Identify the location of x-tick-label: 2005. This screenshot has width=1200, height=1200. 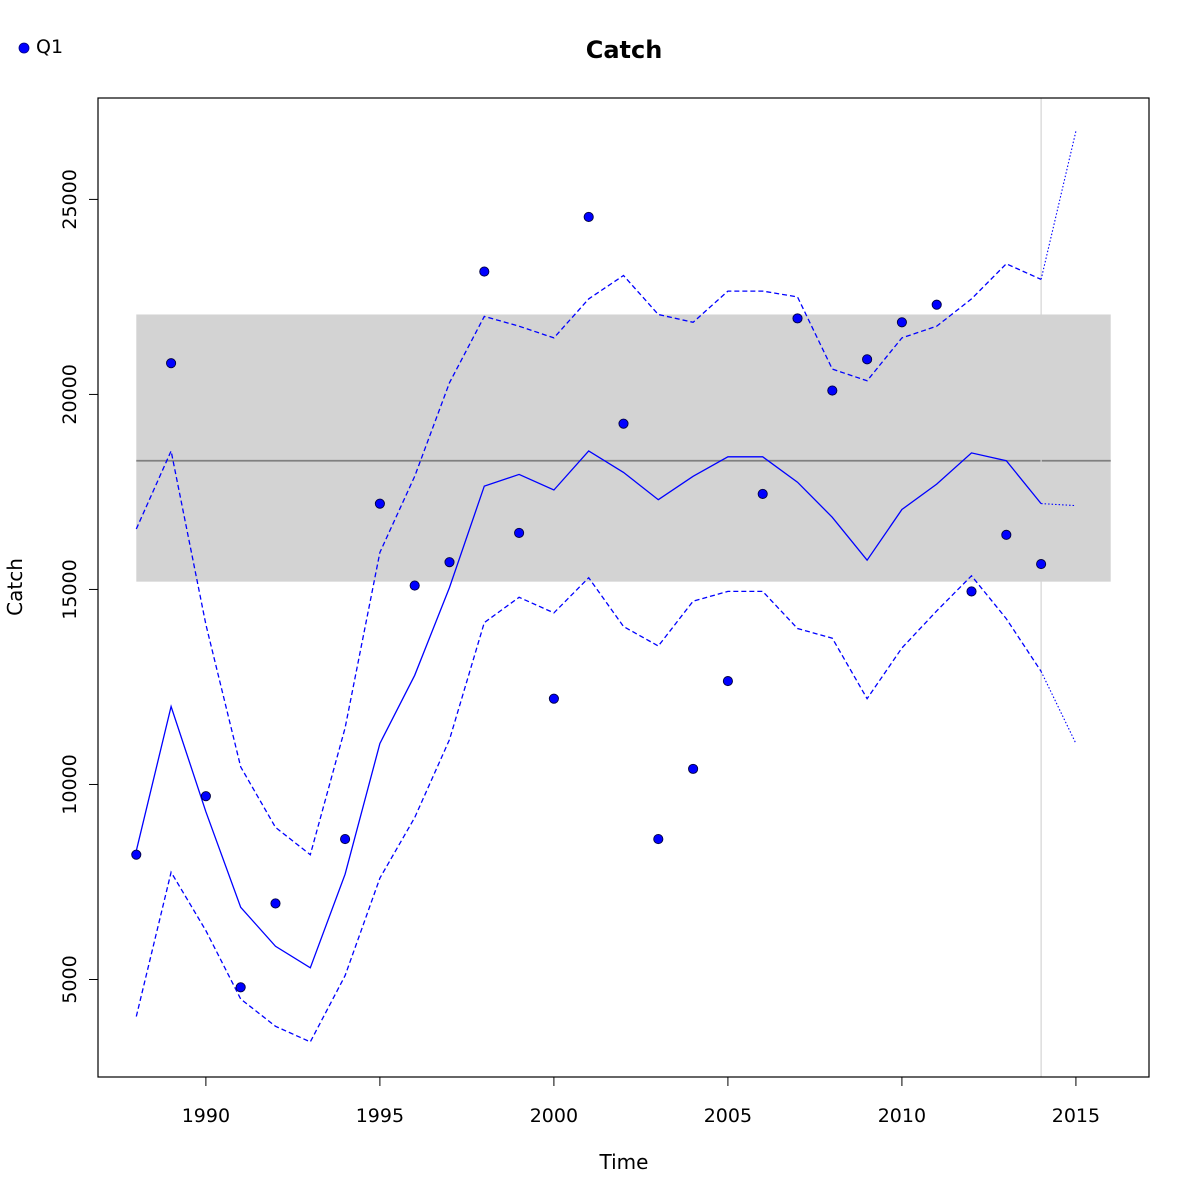
(728, 1116).